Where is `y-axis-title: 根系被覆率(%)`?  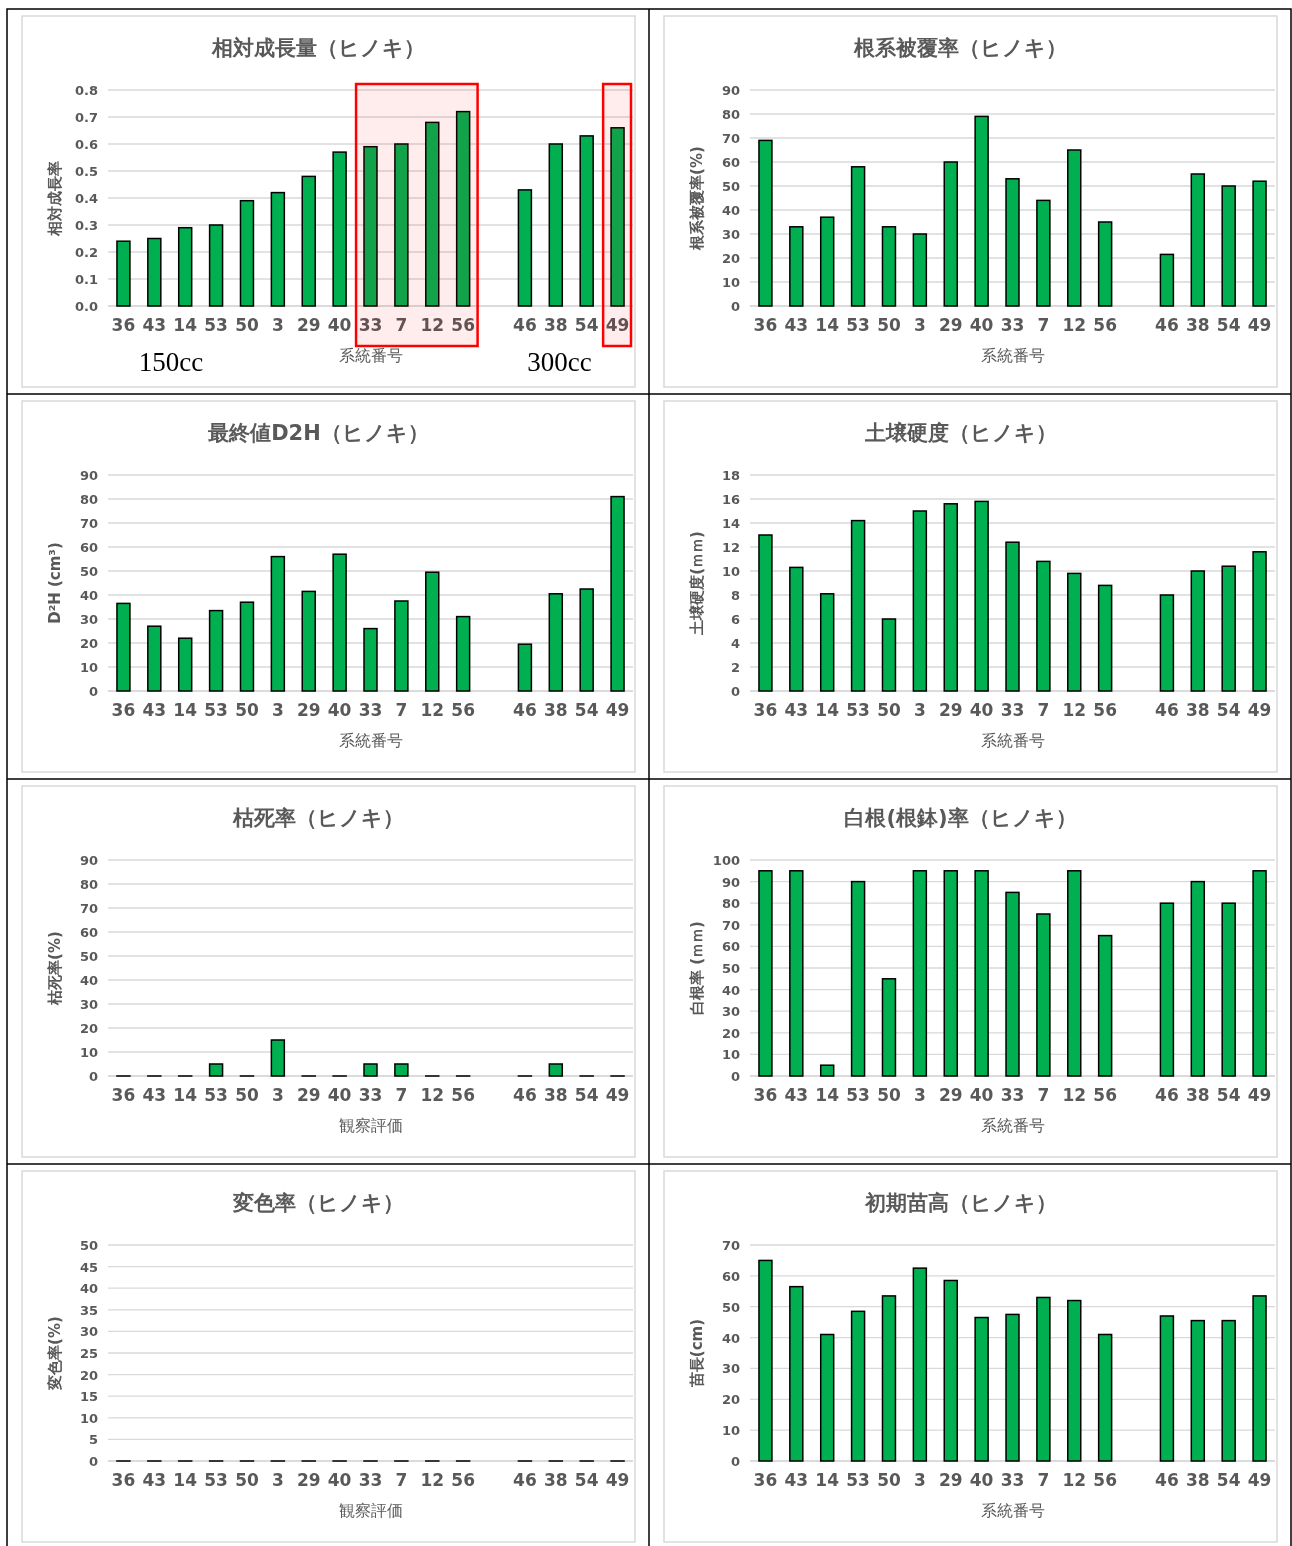 y-axis-title: 根系被覆率(%) is located at coordinates (697, 198).